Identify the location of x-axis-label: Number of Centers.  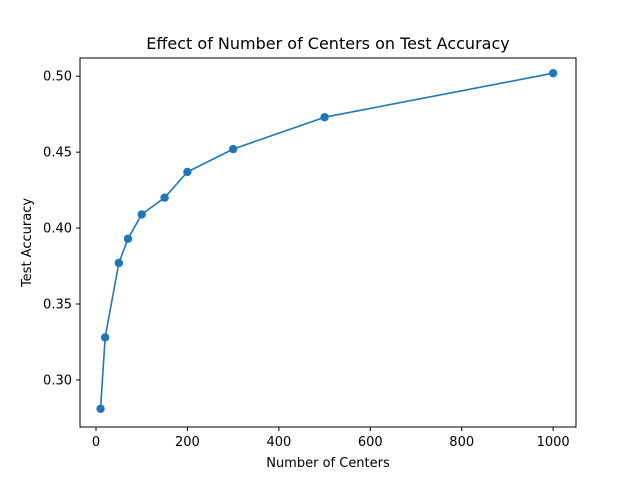
(328, 463).